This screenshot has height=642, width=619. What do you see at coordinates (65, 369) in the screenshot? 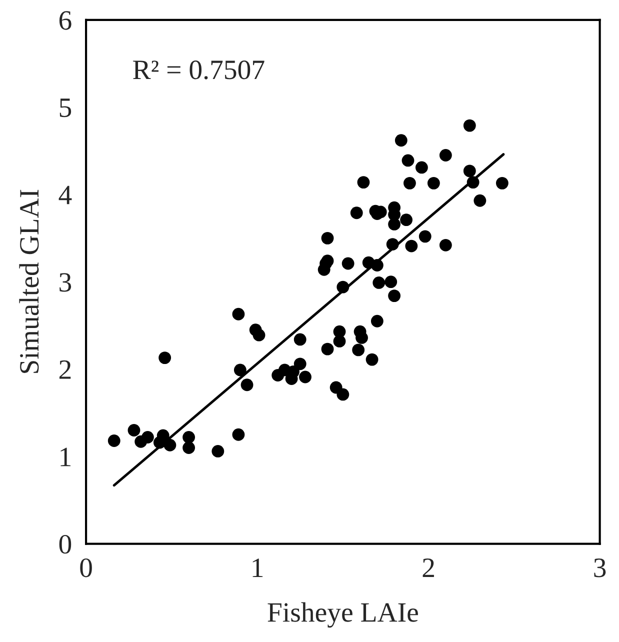
I see `y-tick-label: 2` at bounding box center [65, 369].